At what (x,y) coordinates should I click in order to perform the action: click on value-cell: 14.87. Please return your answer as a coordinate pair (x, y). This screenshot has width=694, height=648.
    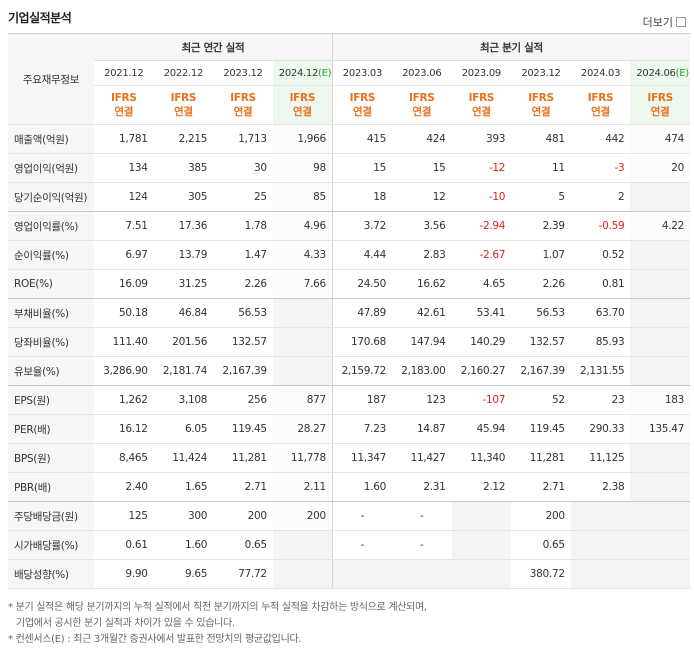
    Looking at the image, I should click on (421, 429).